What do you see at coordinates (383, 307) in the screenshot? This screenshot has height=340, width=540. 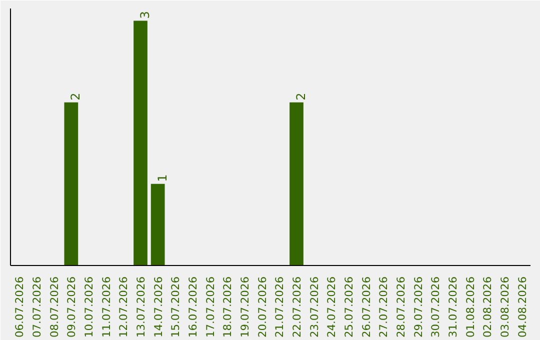 I see `x-tick-label: 27.07.2026` at bounding box center [383, 307].